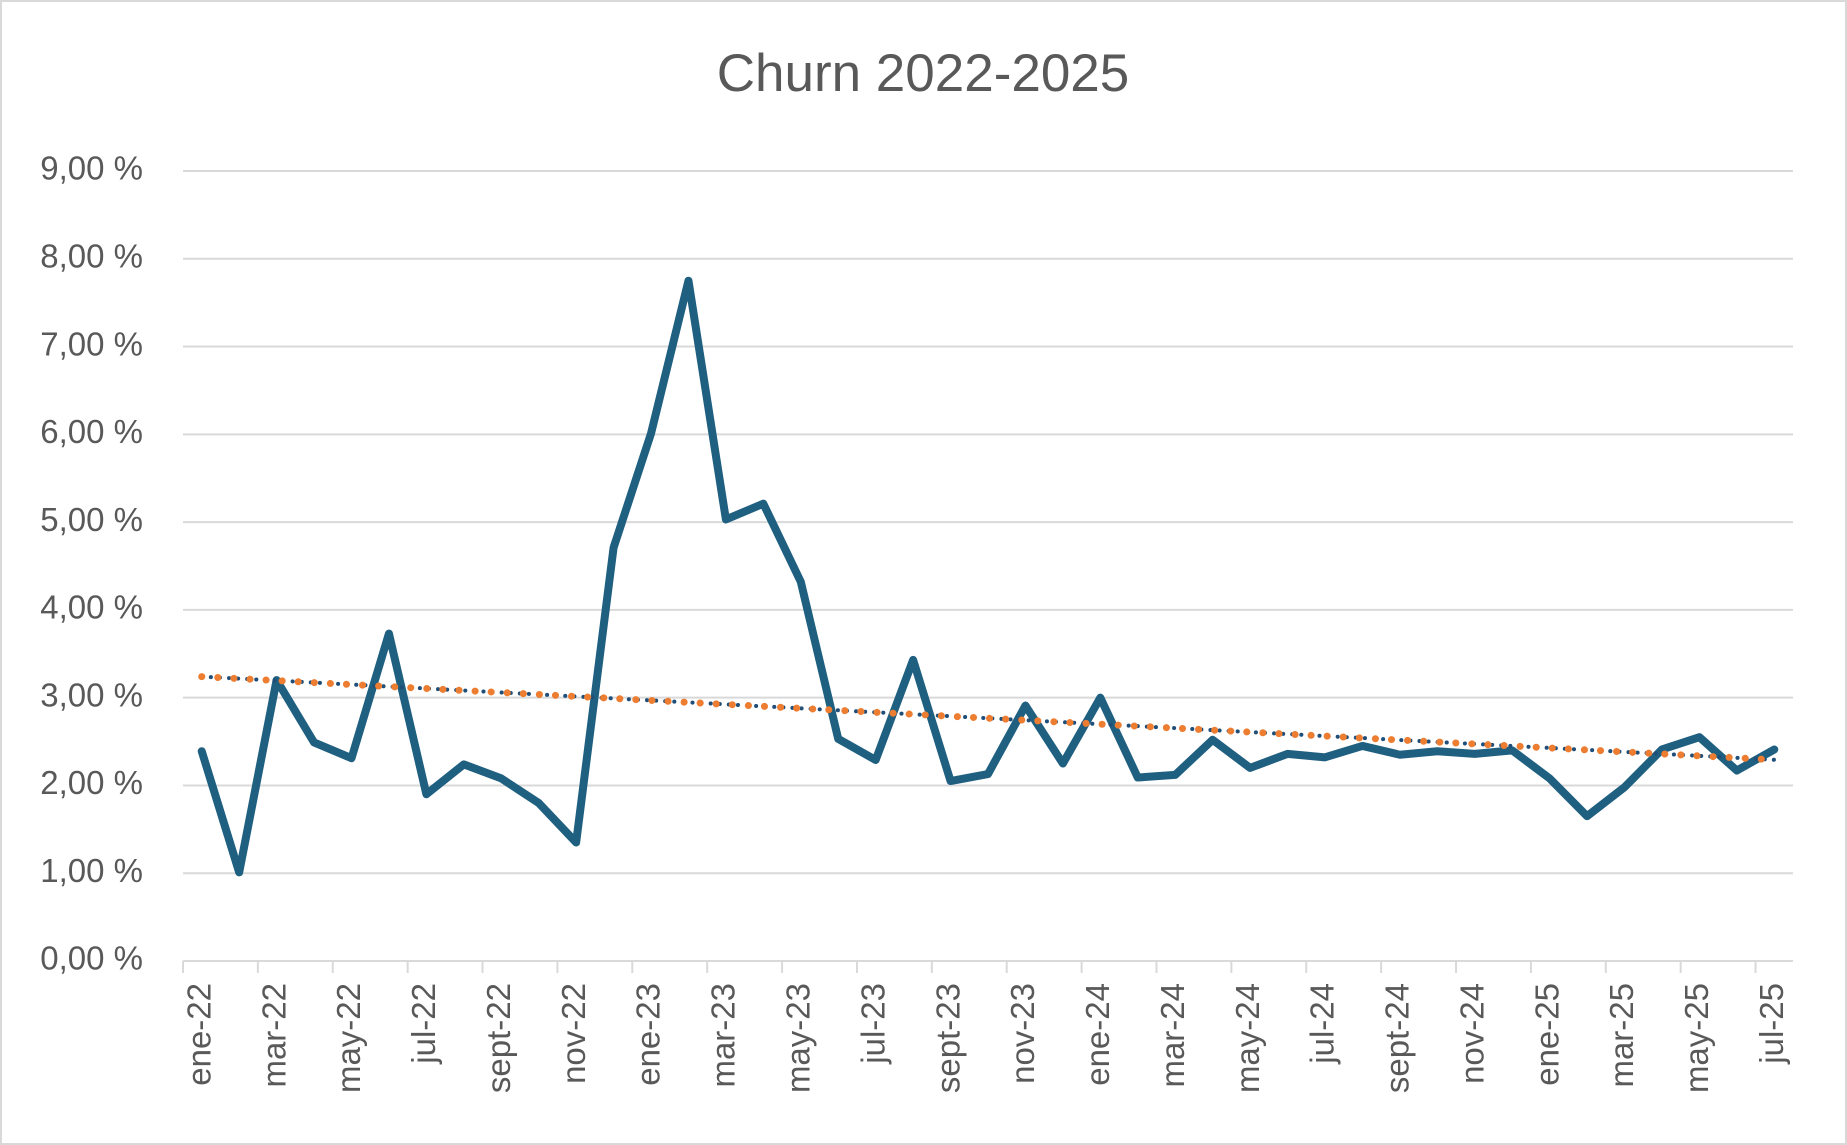 Image resolution: width=1847 pixels, height=1145 pixels. Describe the element at coordinates (498, 1038) in the screenshot. I see `x-tick-label: sept-22` at that location.